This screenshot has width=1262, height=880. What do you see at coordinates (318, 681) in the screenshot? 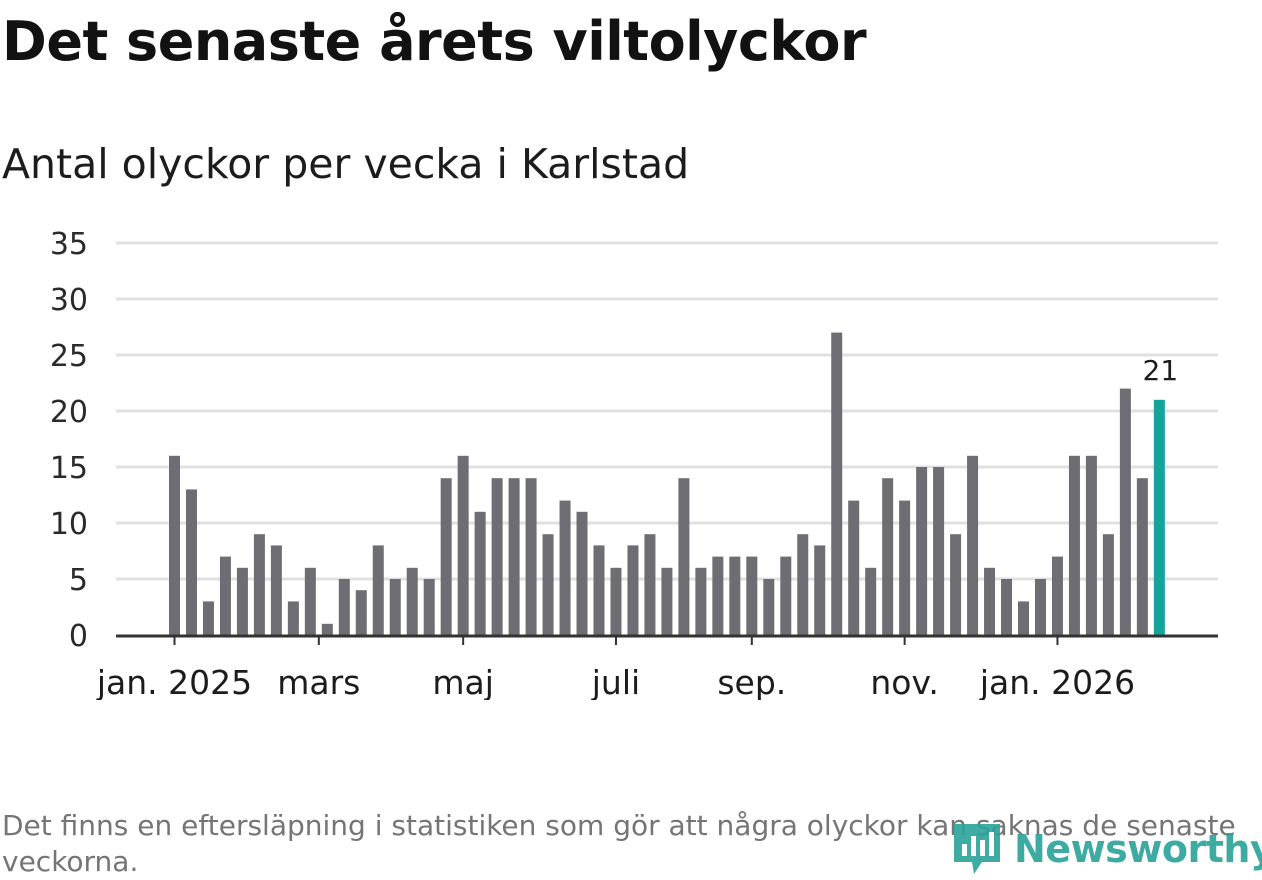
I see `x-tick-label: mars` at bounding box center [318, 681].